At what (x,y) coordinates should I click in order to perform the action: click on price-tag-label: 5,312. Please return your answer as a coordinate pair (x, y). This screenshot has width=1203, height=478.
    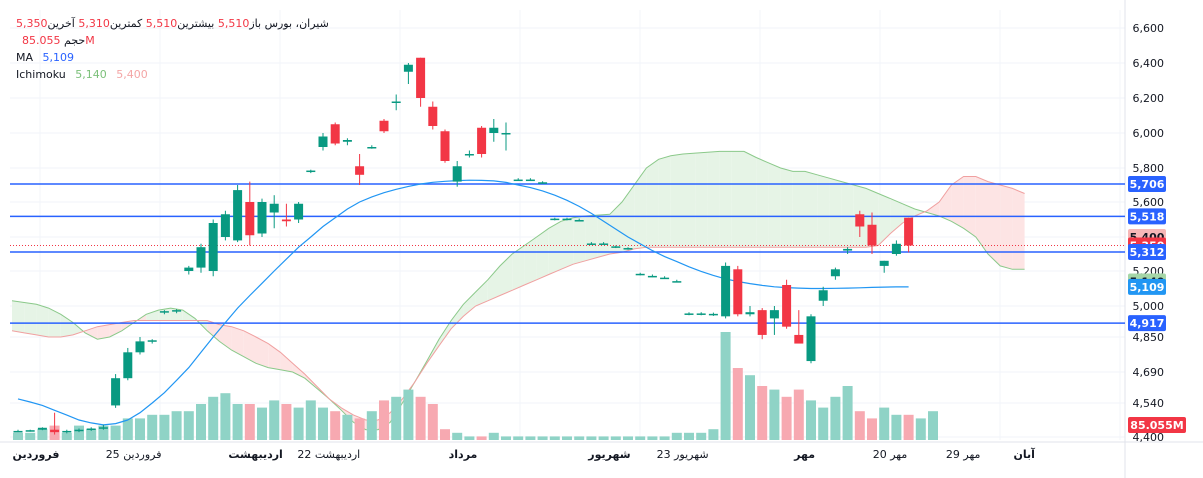
    Looking at the image, I should click on (1147, 252).